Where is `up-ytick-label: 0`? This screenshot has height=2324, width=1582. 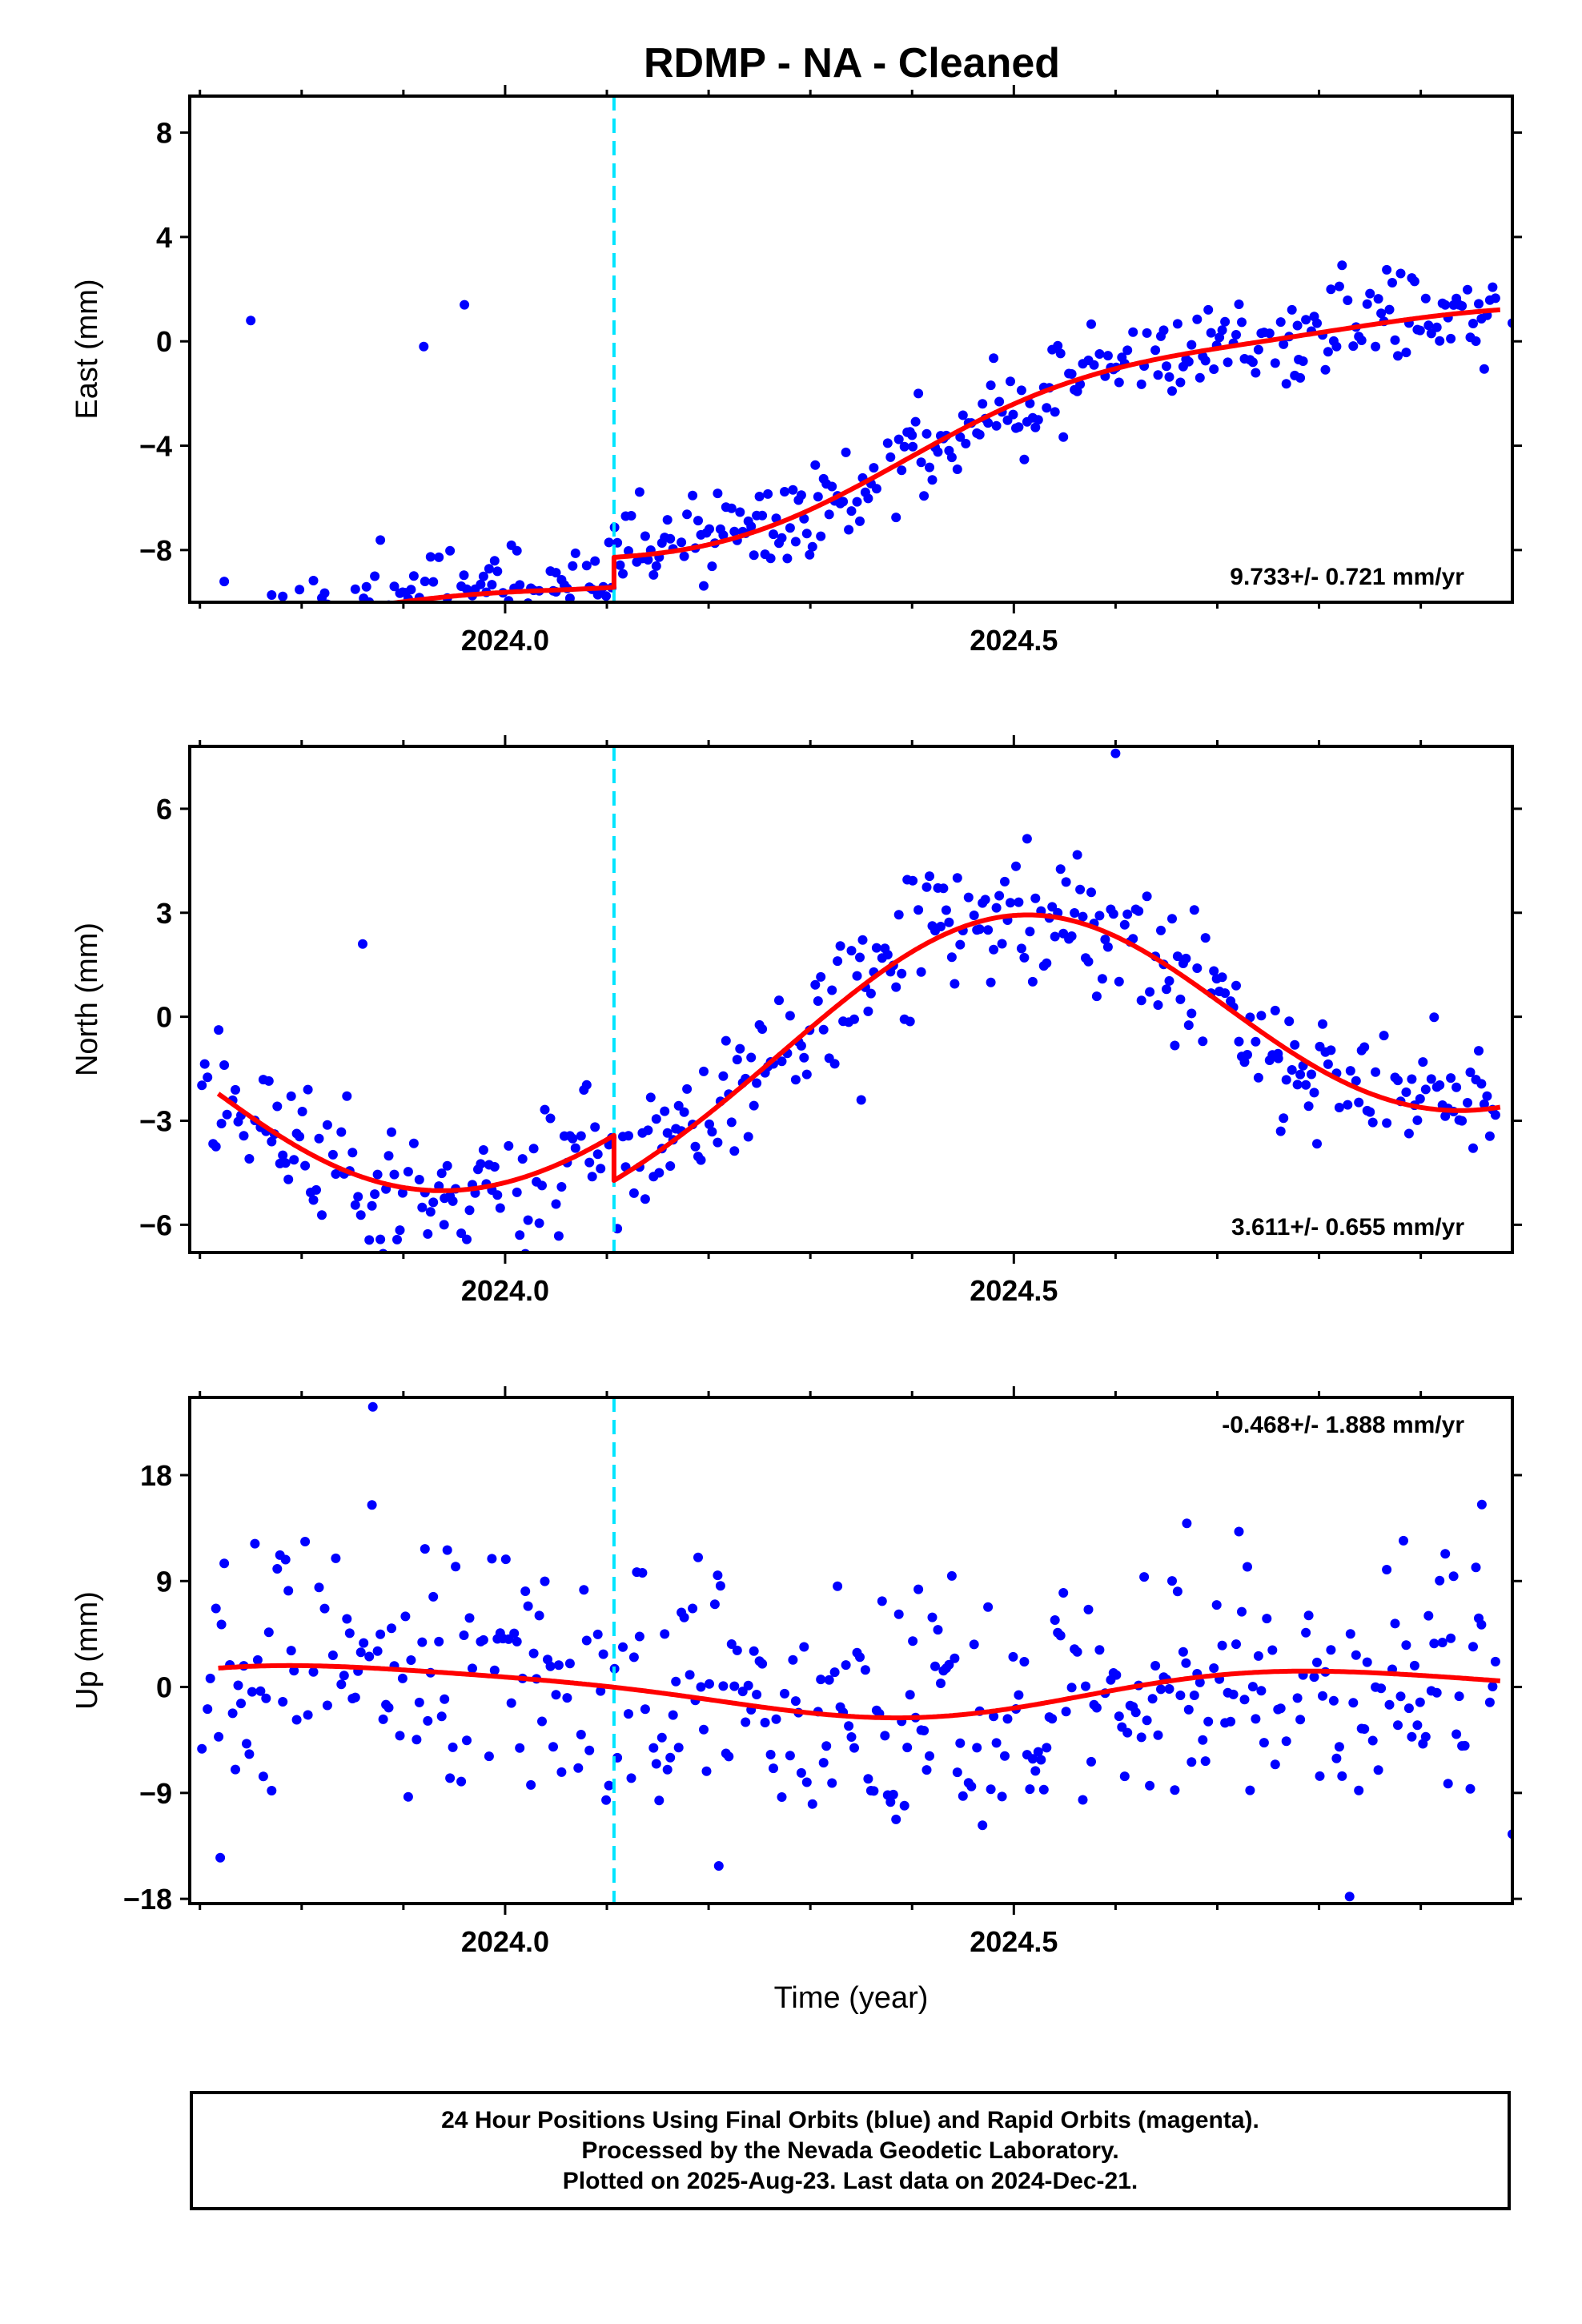 up-ytick-label: 0 is located at coordinates (164, 1687).